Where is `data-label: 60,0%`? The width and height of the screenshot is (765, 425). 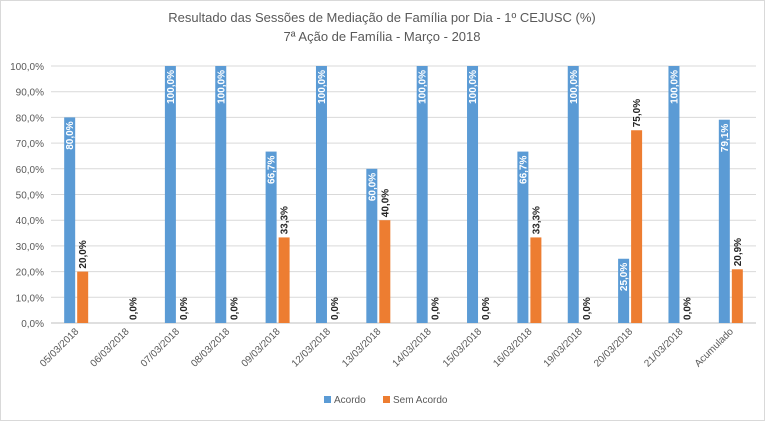 data-label: 60,0% is located at coordinates (372, 187).